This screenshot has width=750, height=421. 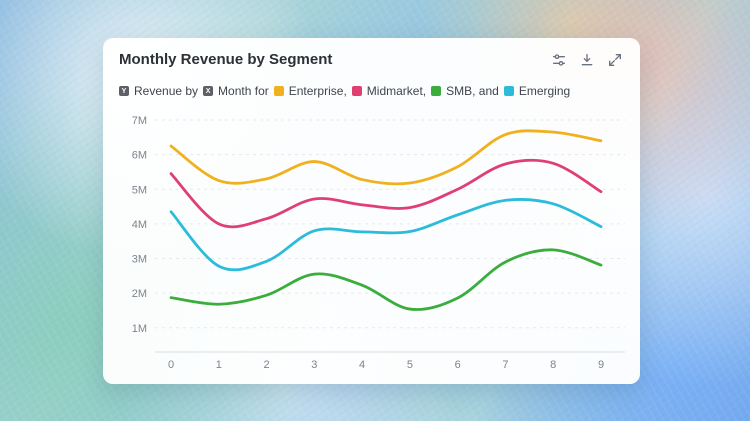 What do you see at coordinates (505, 365) in the screenshot?
I see `x-tick-label-7: 7` at bounding box center [505, 365].